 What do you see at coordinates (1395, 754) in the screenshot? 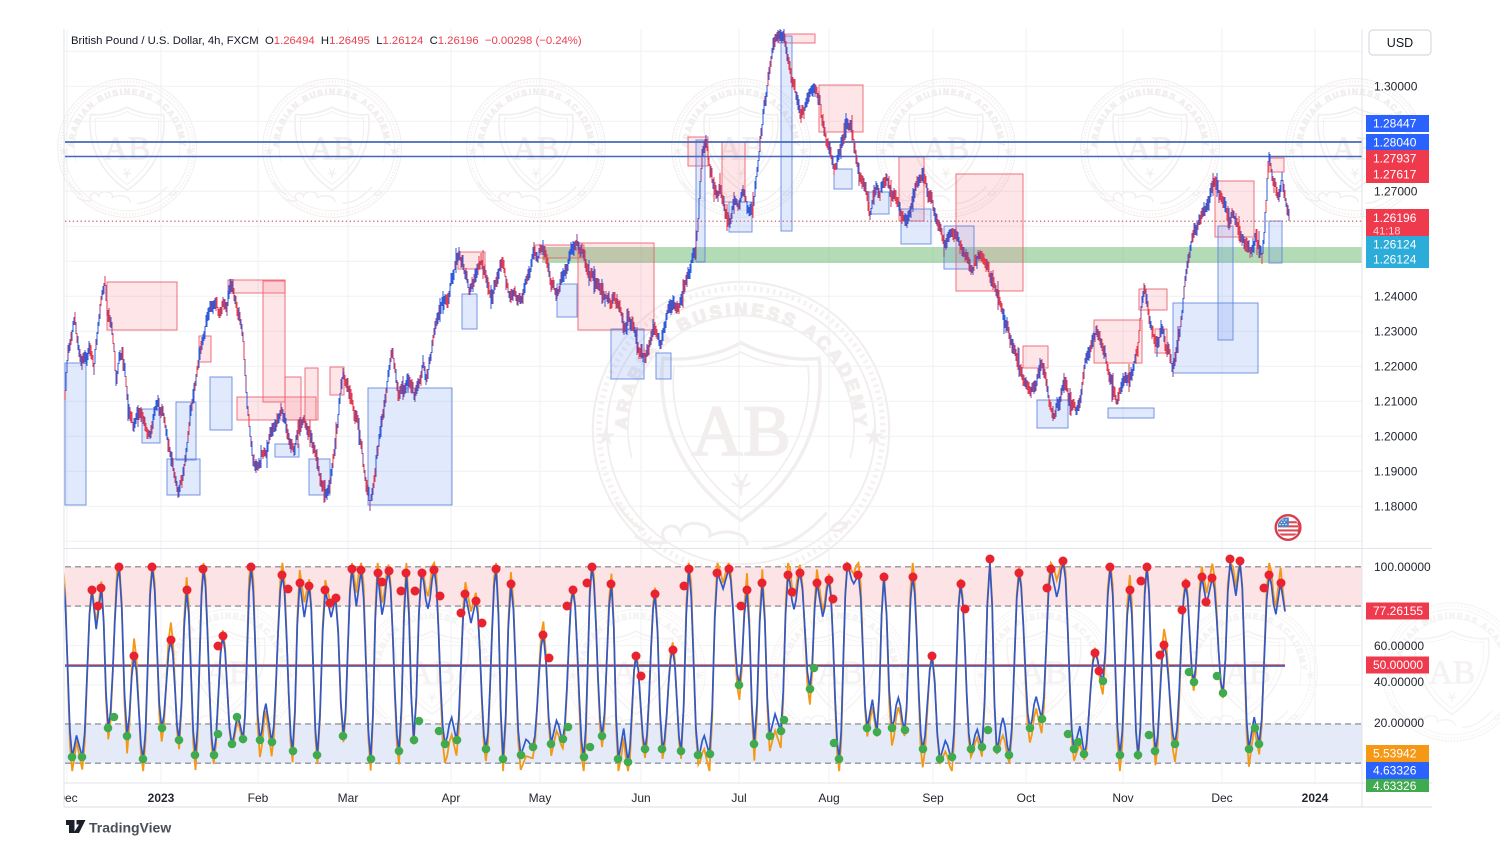
I see `svg-text: 5.53942` at bounding box center [1395, 754].